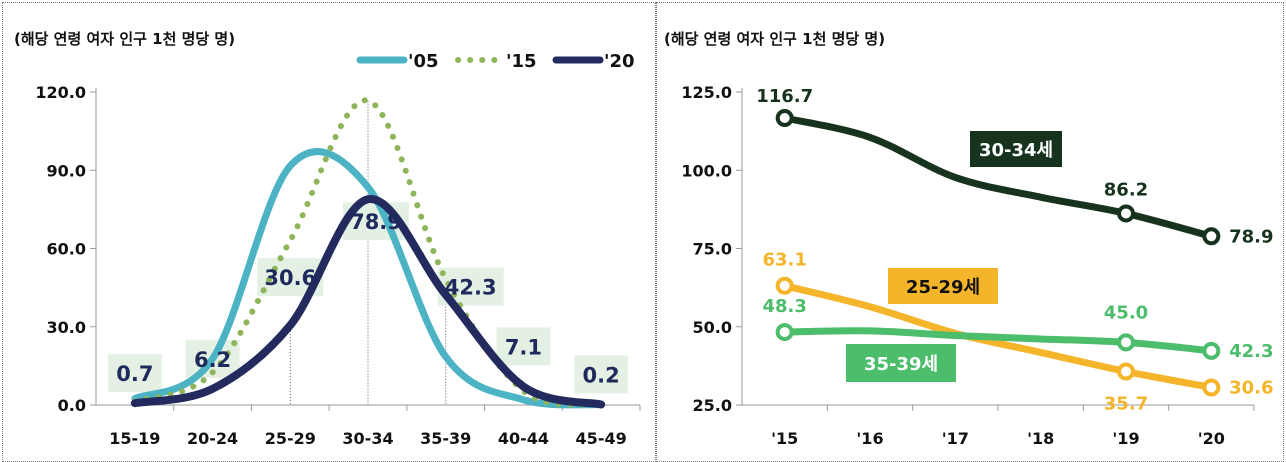  Describe the element at coordinates (72, 405) in the screenshot. I see `left-y-tick-label: 0.0` at that location.